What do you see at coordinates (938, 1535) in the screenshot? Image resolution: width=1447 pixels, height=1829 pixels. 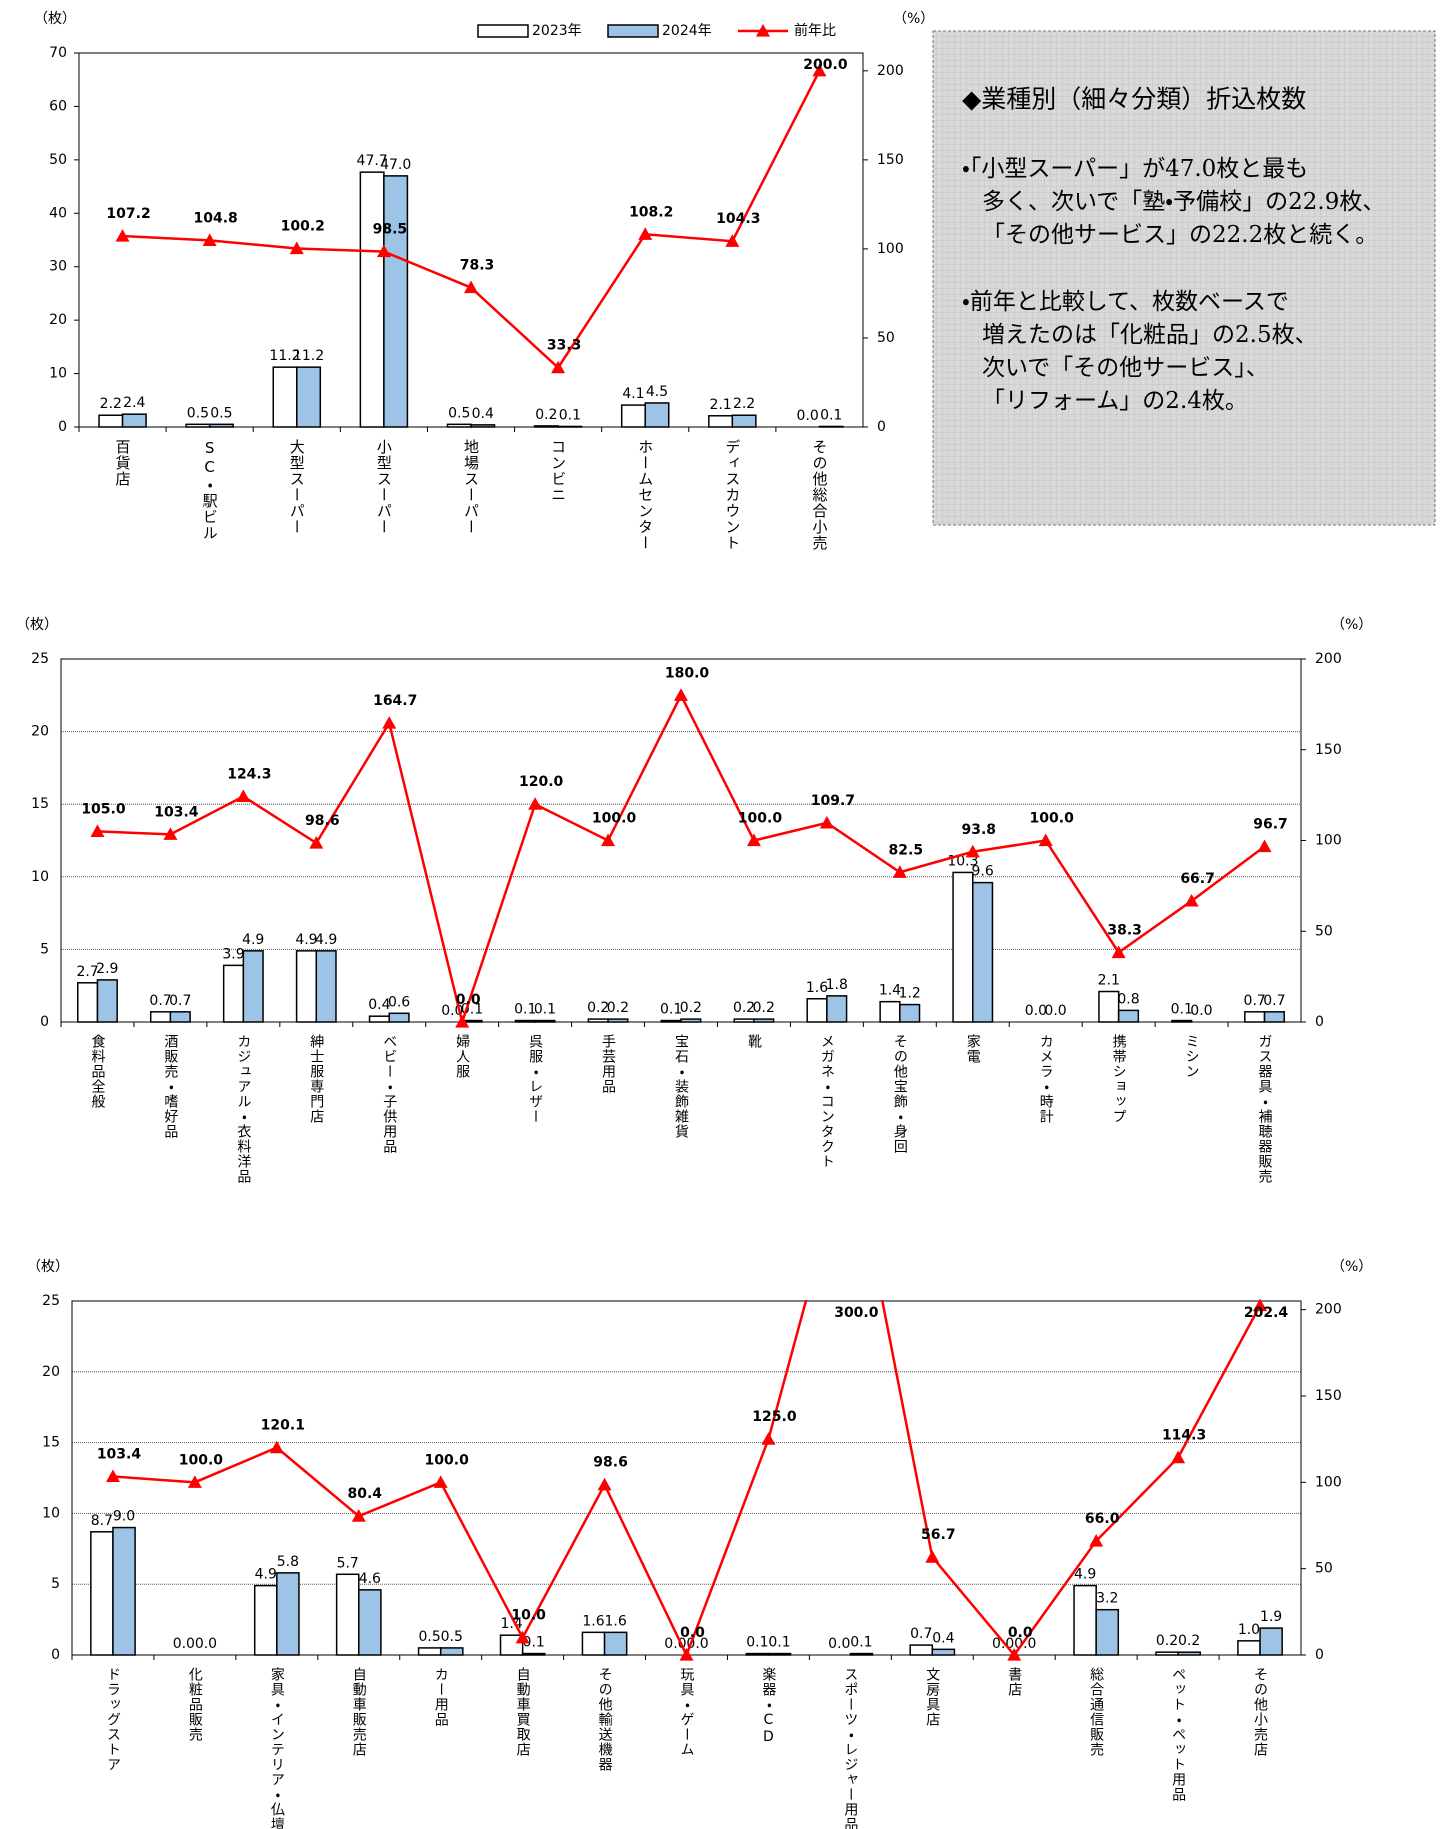 I see `ratio-label: 56.7` at bounding box center [938, 1535].